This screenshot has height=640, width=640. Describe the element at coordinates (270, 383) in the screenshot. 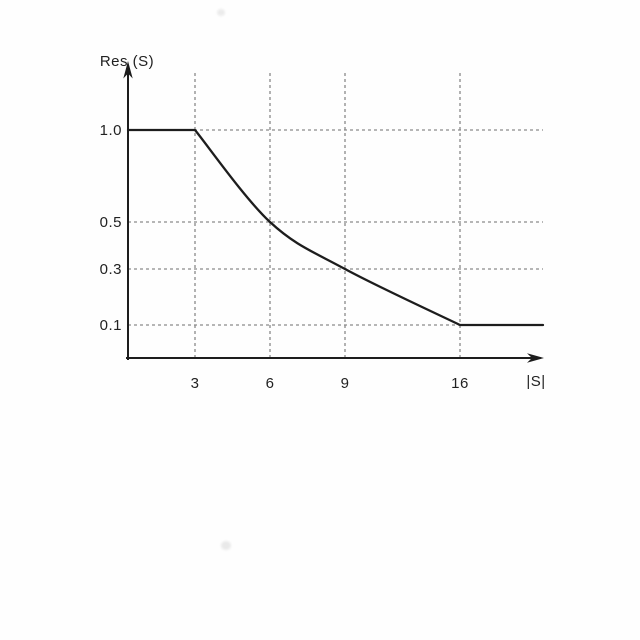

I see `x-tick-label-2: 6` at that location.